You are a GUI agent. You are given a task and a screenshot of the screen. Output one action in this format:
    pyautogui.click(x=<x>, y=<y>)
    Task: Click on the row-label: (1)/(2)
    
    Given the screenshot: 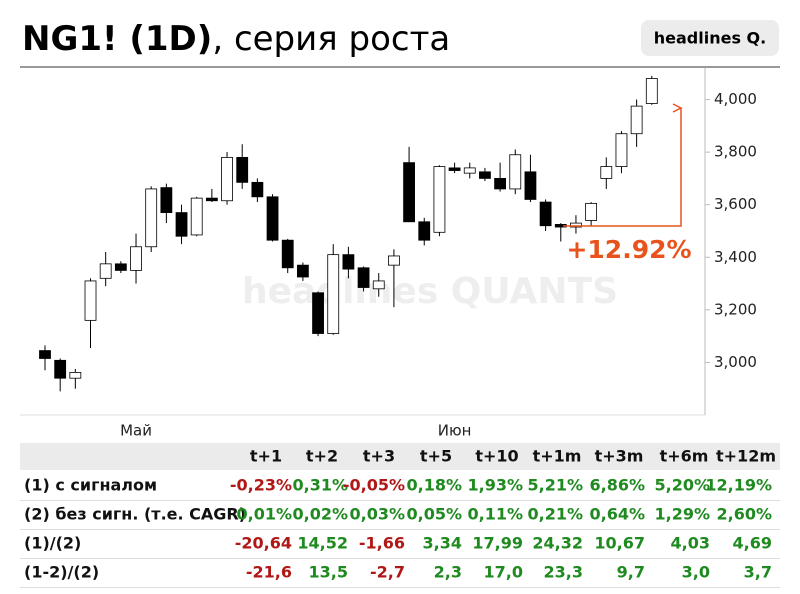 What is the action you would take?
    pyautogui.click(x=52, y=543)
    